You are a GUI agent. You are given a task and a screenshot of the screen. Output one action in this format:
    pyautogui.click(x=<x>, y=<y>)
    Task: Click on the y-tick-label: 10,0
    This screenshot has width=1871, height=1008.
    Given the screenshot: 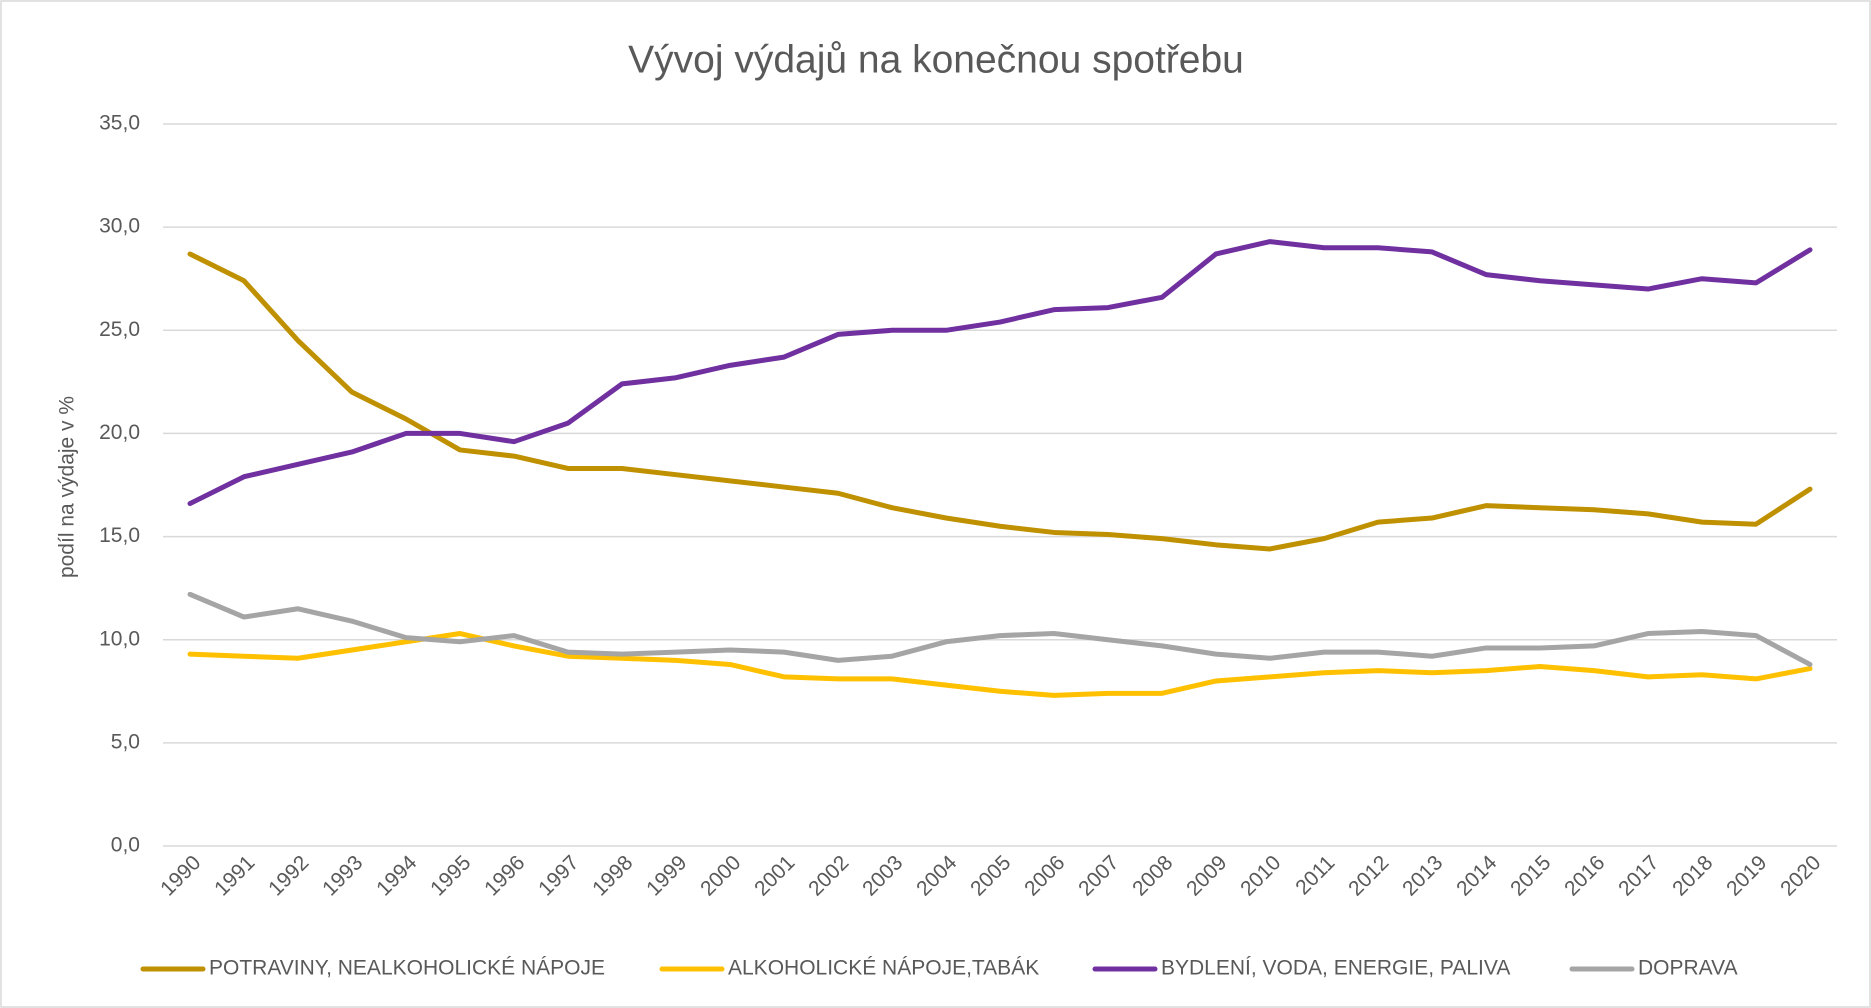 What is the action you would take?
    pyautogui.click(x=119, y=638)
    